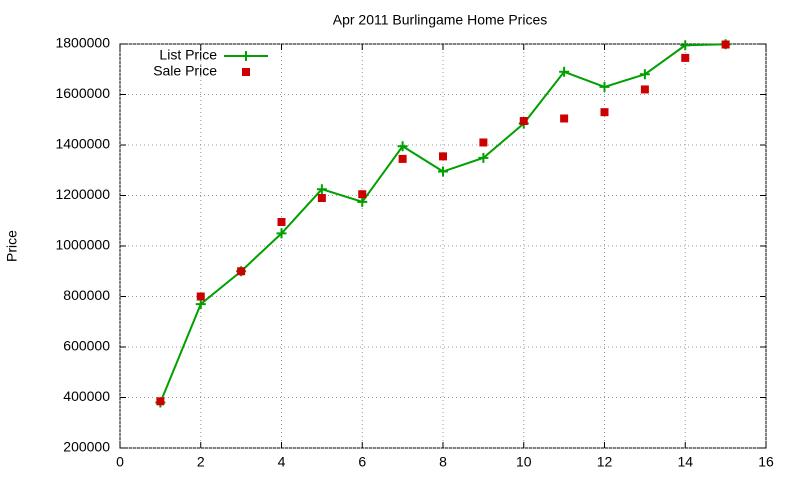  Describe the element at coordinates (82, 43) in the screenshot. I see `y-tick-label: 1800000` at that location.